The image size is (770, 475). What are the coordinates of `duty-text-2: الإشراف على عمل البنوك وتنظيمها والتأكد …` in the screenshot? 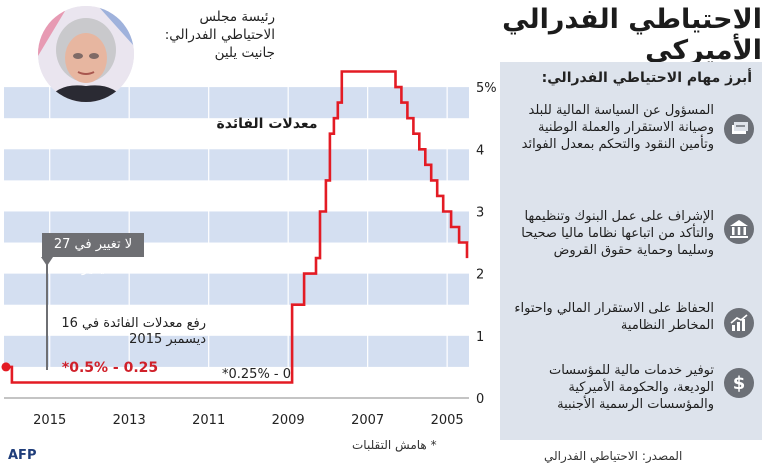 It's located at (617, 233).